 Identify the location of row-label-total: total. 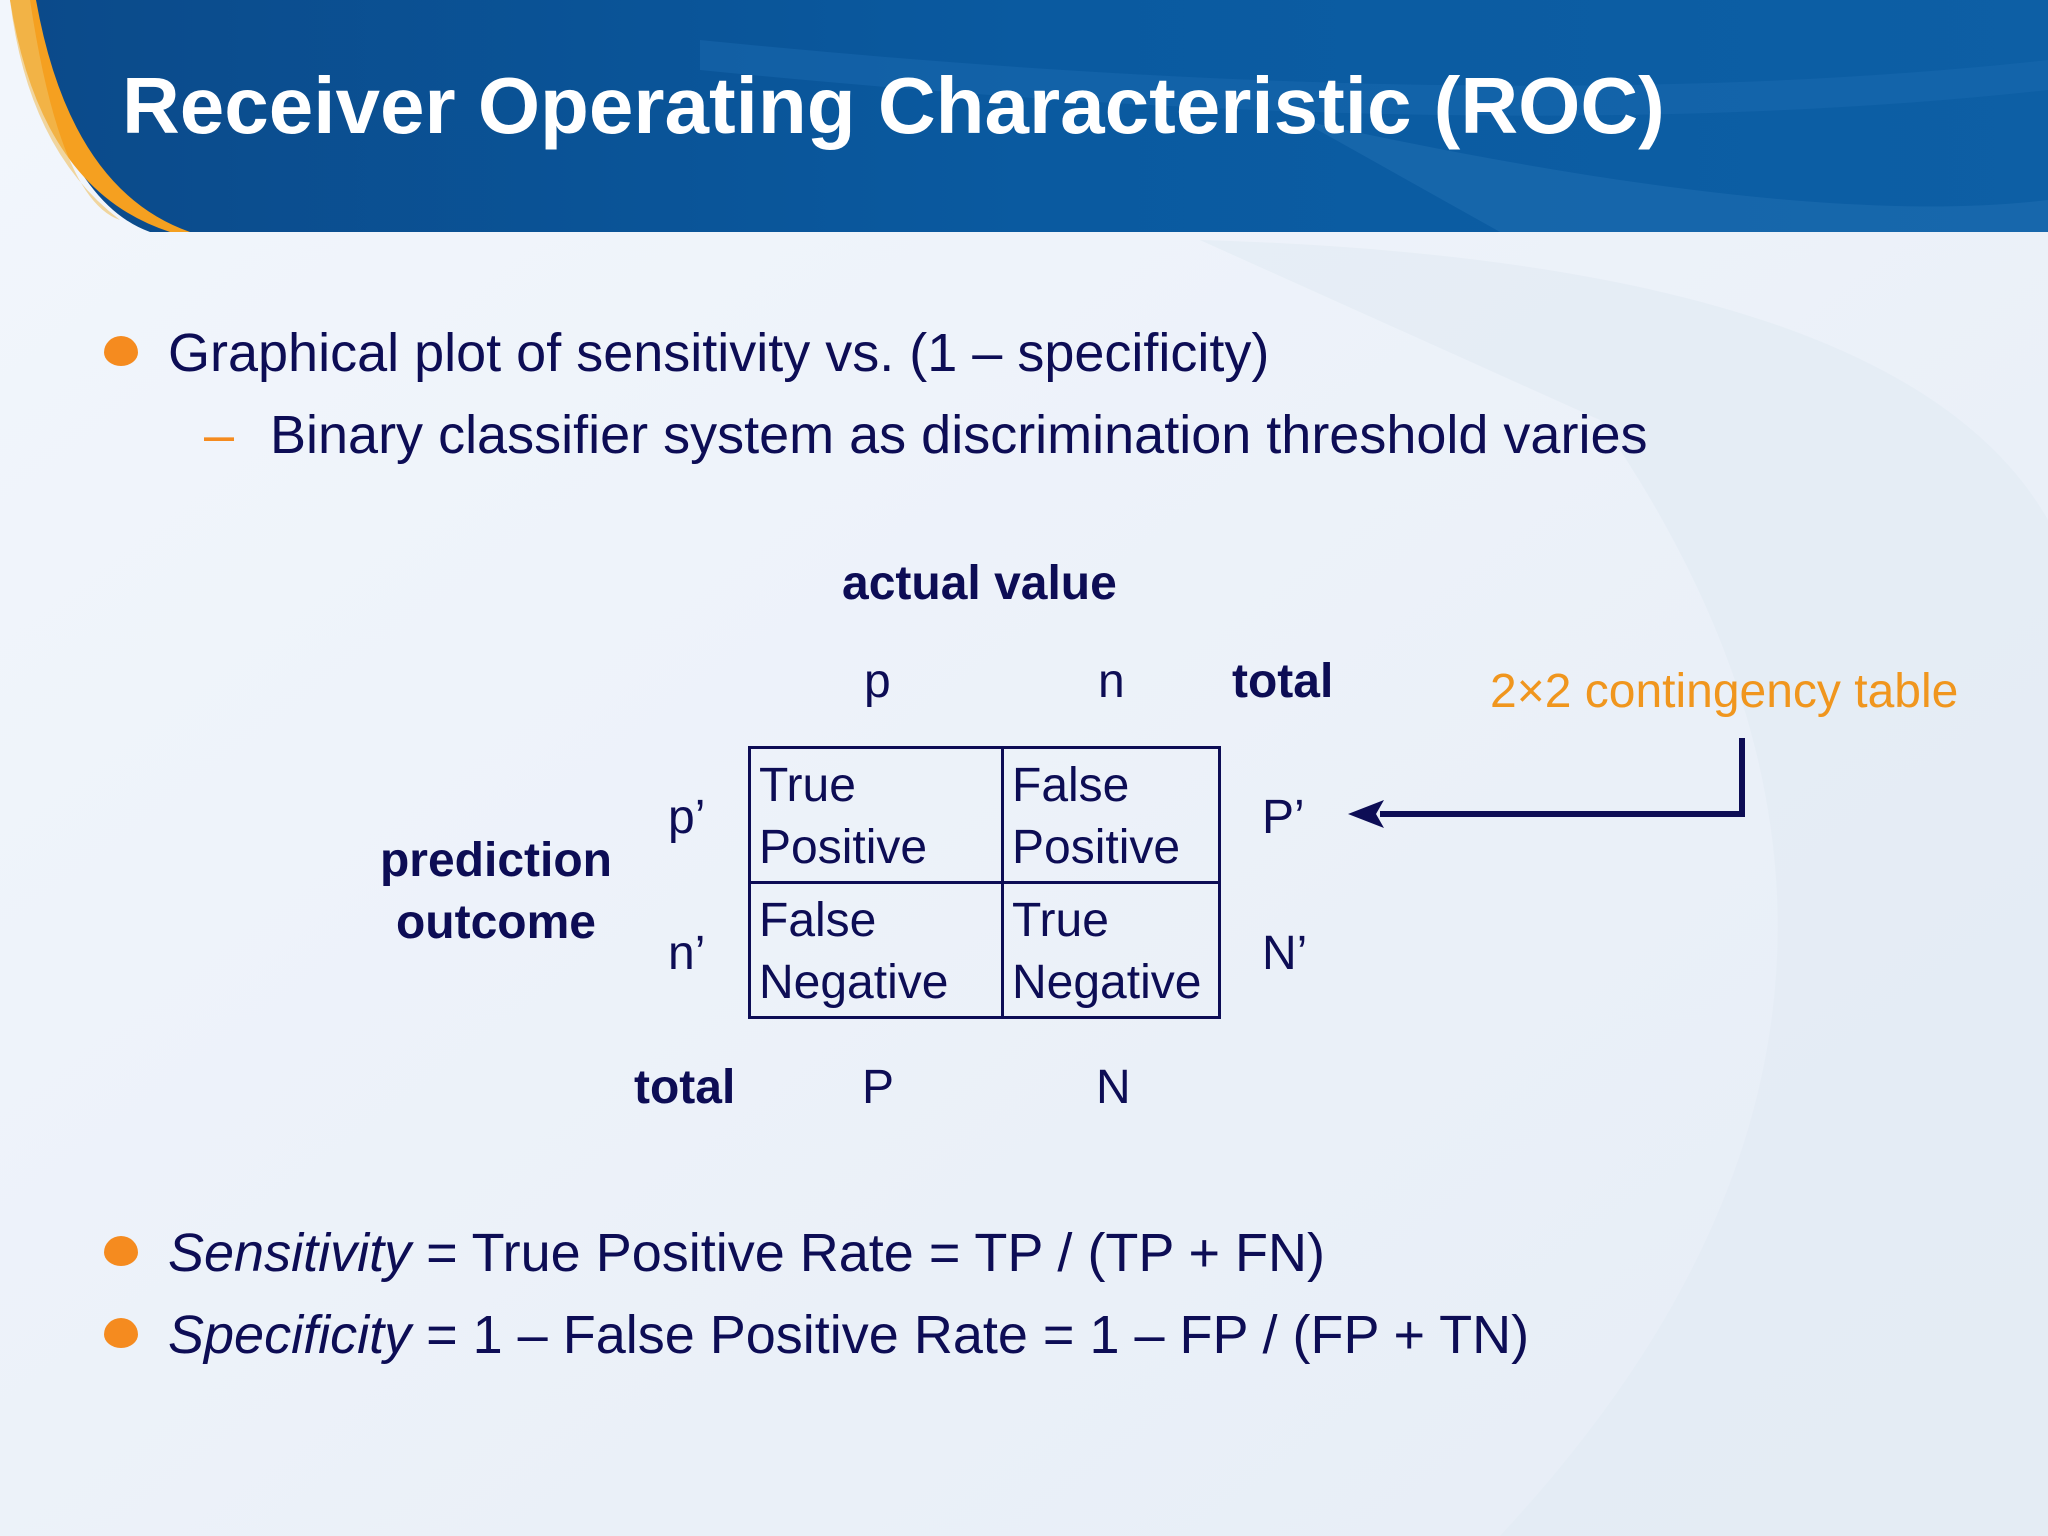
(685, 1087).